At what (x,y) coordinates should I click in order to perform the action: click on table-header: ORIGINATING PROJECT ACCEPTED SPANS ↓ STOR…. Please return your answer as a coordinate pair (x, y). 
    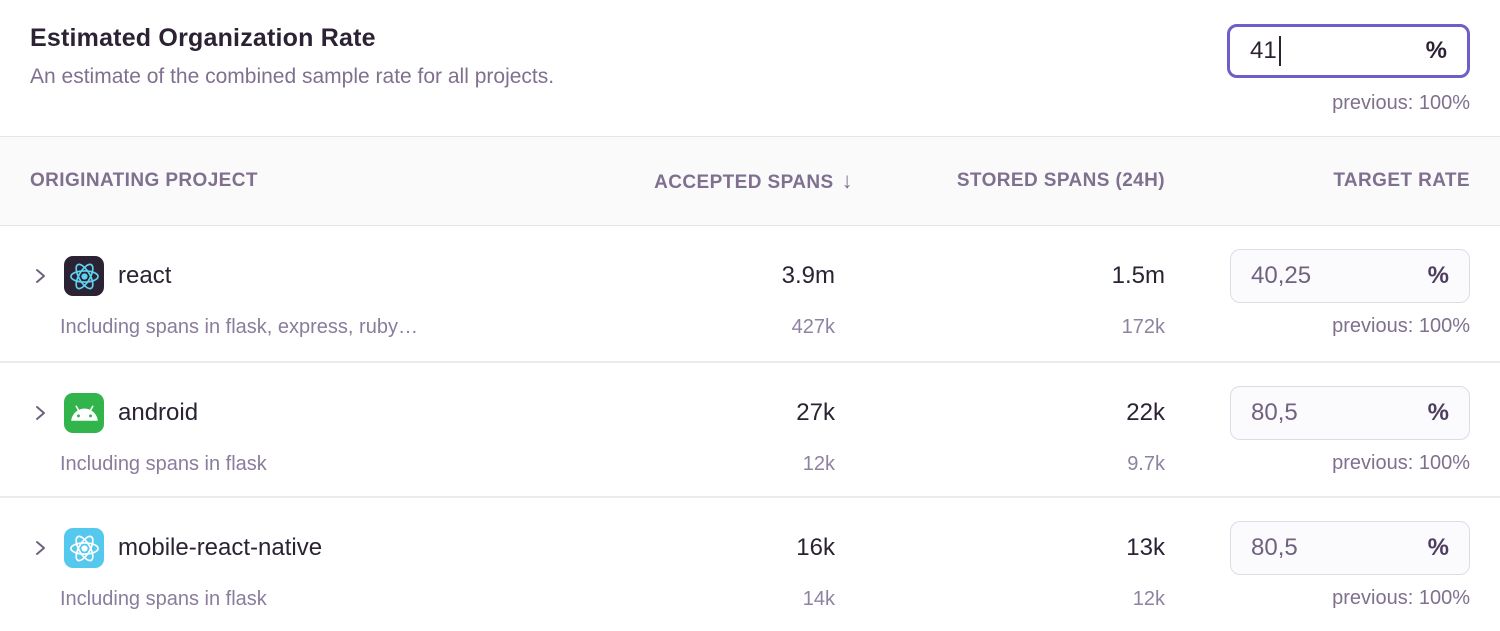
    Looking at the image, I should click on (750, 181).